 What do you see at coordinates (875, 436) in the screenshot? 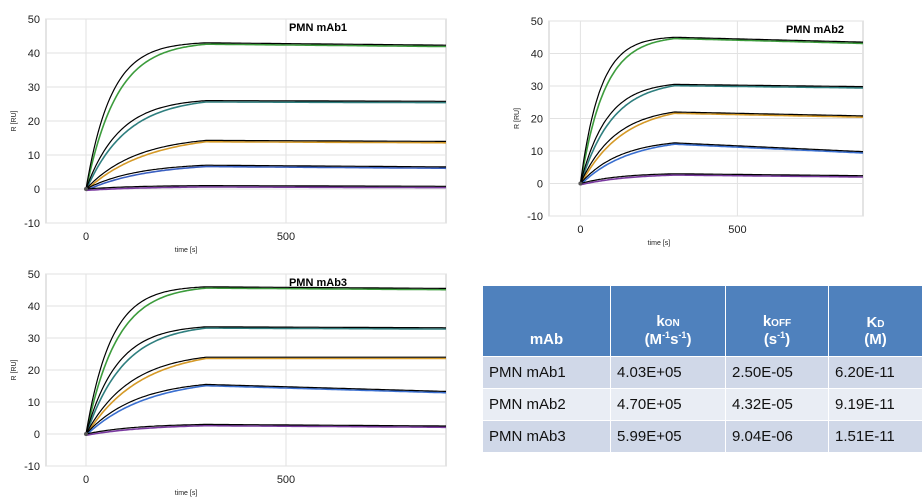
I see `cell-kd: 1.51E-11` at bounding box center [875, 436].